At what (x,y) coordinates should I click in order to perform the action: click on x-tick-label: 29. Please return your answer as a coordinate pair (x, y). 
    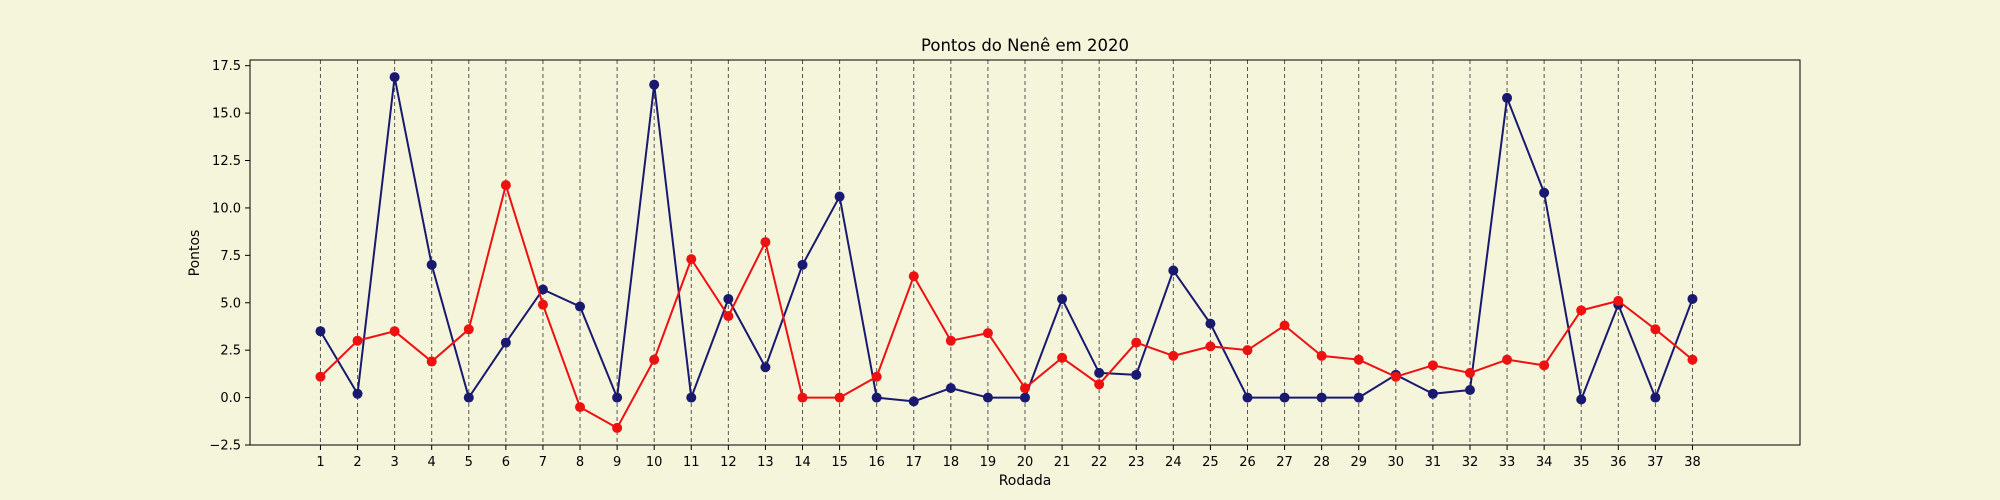
    Looking at the image, I should click on (1358, 462).